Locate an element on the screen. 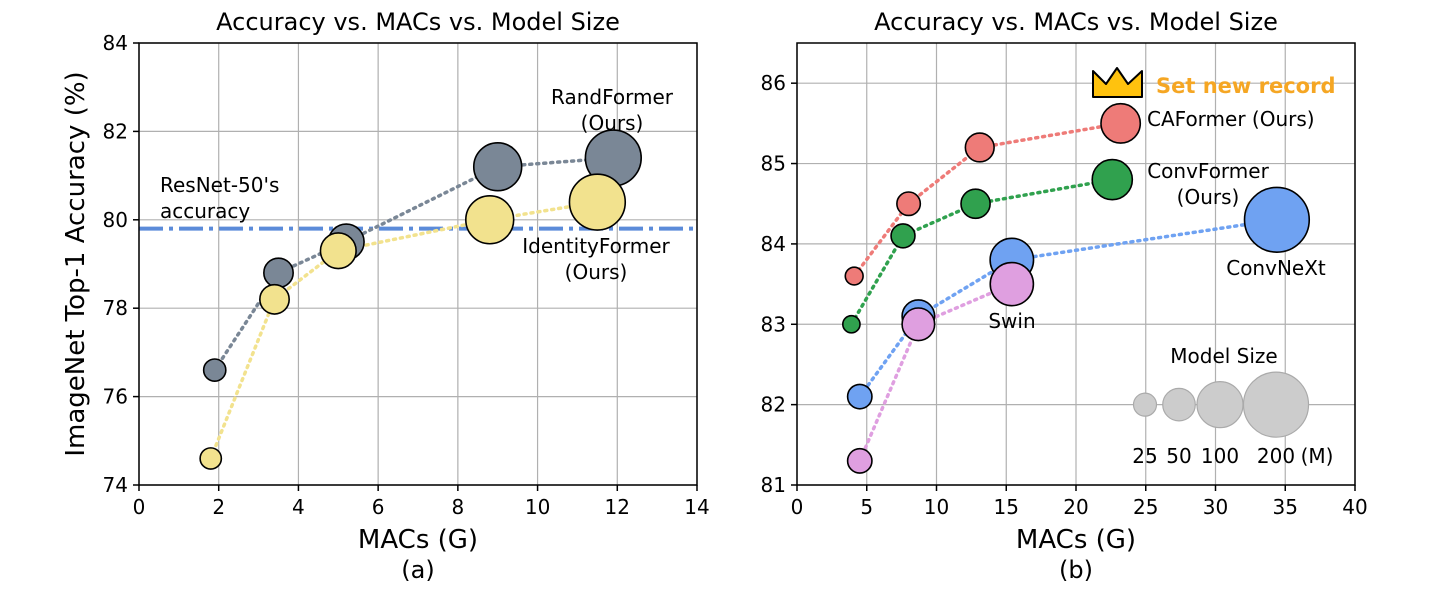 This screenshot has width=1440, height=611. x-tick-label: 30 is located at coordinates (1215, 507).